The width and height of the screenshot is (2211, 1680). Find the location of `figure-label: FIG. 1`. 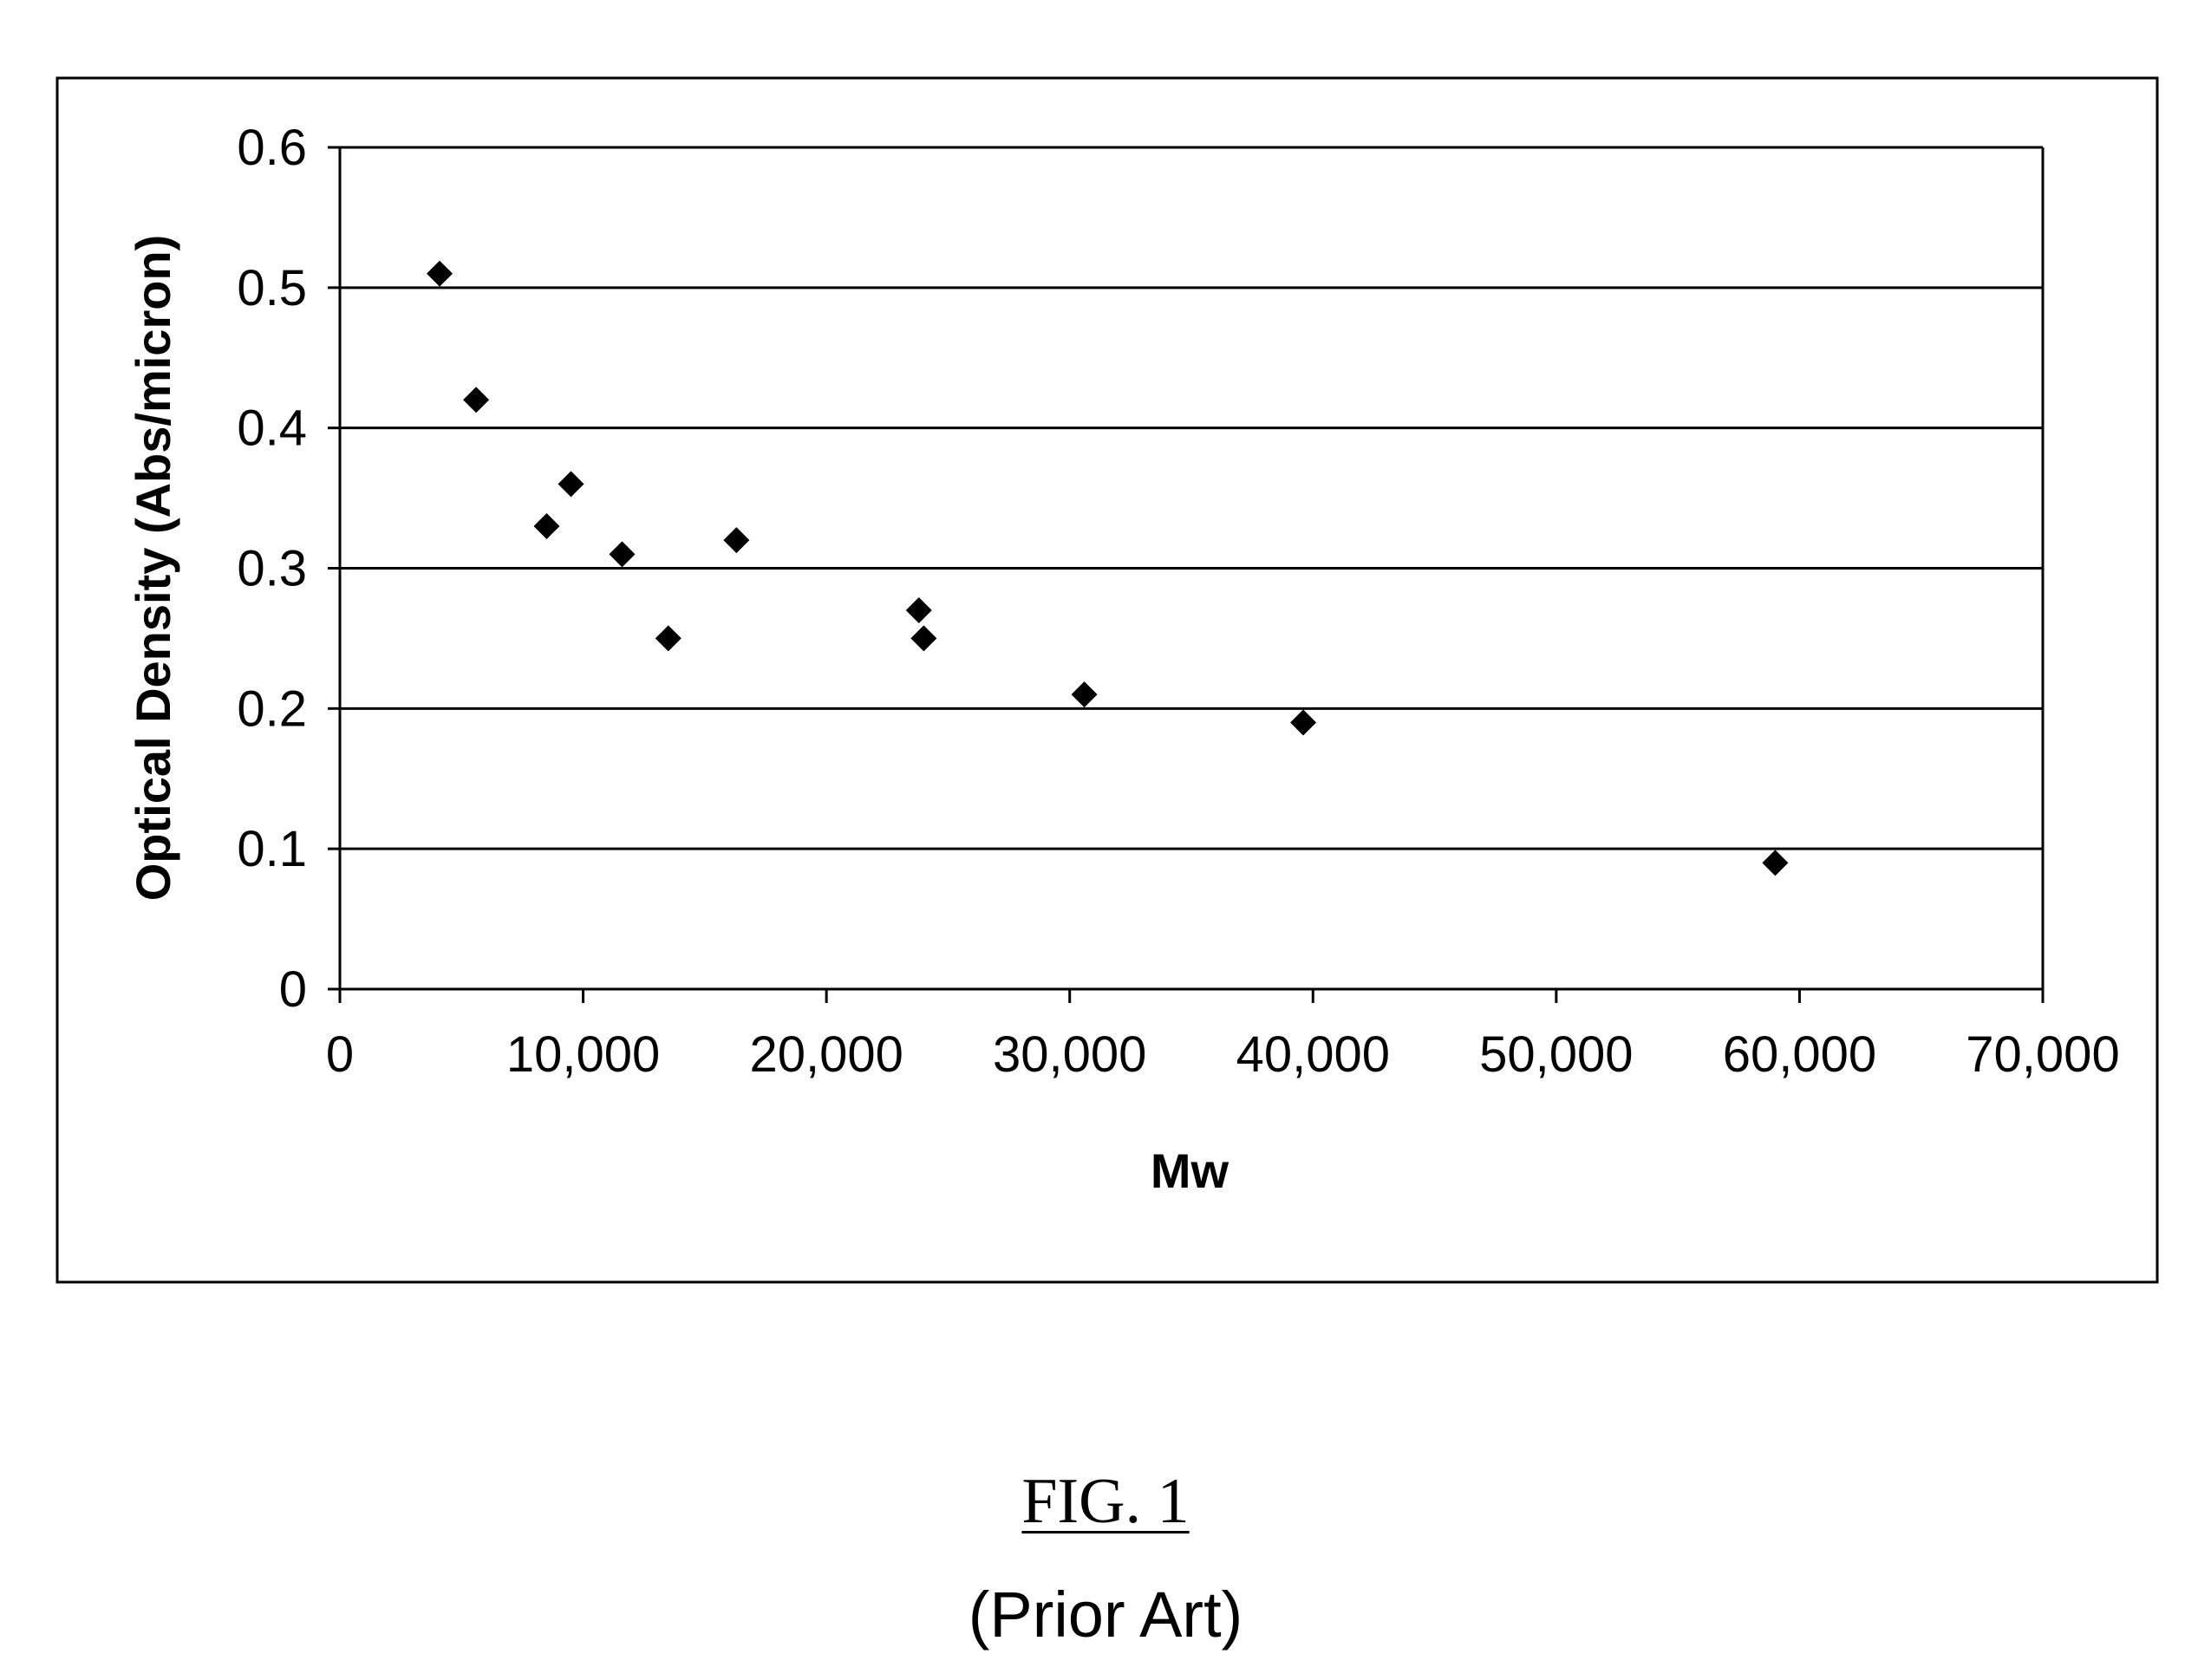

figure-label: FIG. 1 is located at coordinates (1105, 1502).